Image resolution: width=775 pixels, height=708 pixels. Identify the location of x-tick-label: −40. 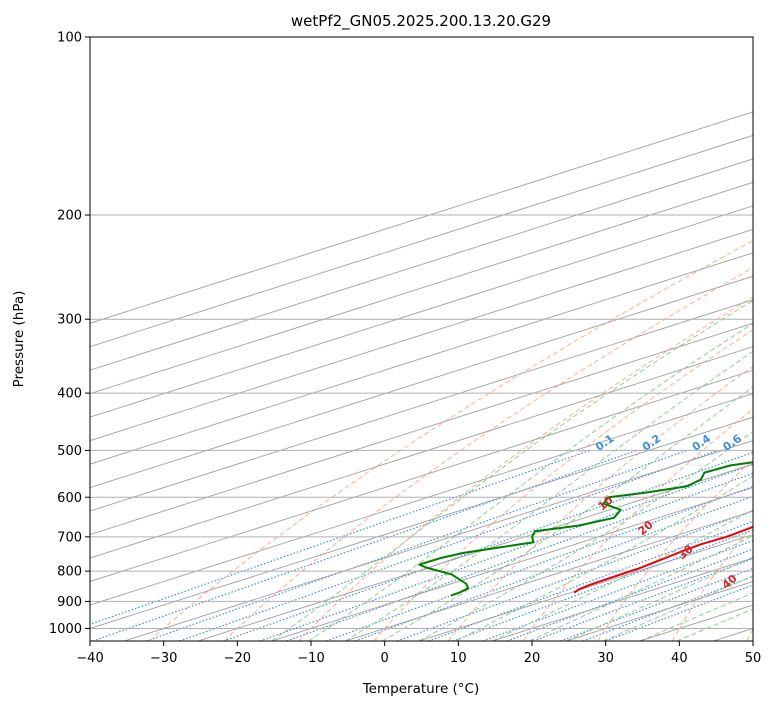
(89, 658).